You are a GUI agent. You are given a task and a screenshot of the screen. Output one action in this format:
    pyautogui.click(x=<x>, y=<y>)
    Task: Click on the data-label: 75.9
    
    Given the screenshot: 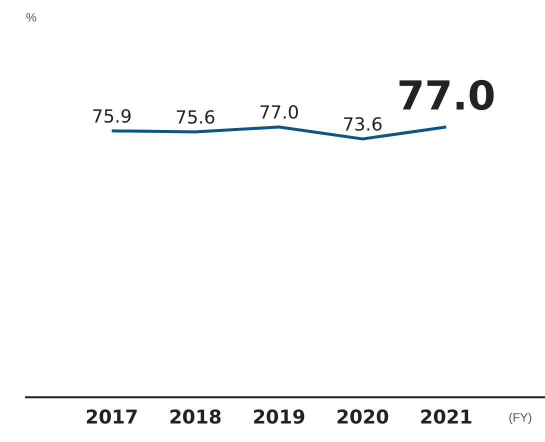 What is the action you would take?
    pyautogui.click(x=112, y=117)
    